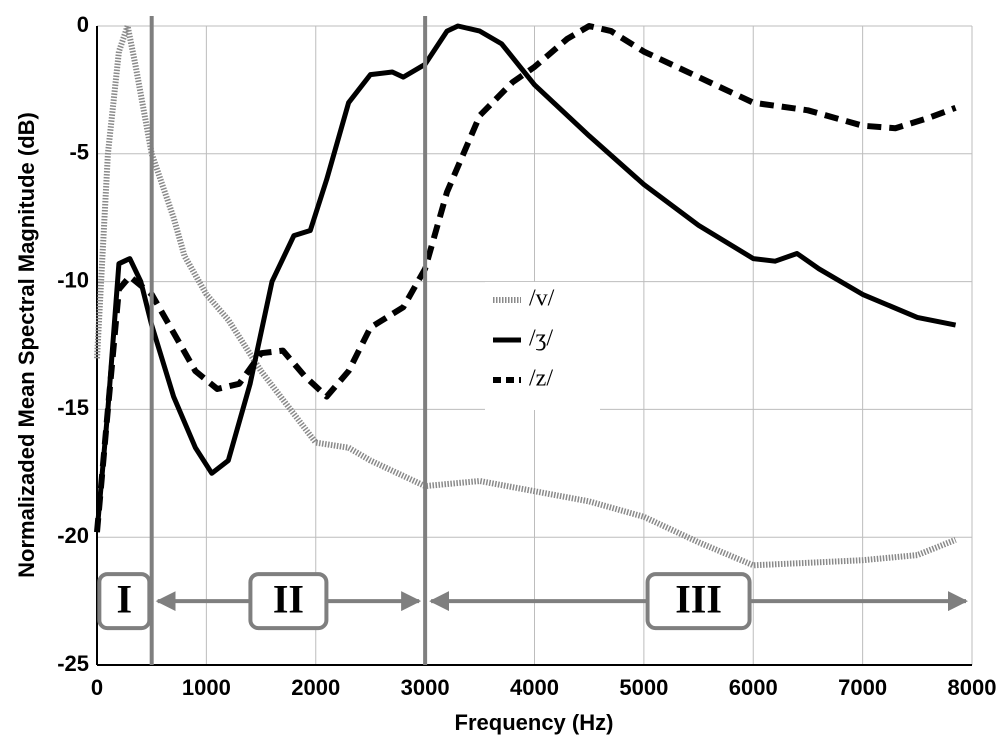 The width and height of the screenshot is (1005, 739). Describe the element at coordinates (206, 687) in the screenshot. I see `x-tick-label: 1000` at that location.